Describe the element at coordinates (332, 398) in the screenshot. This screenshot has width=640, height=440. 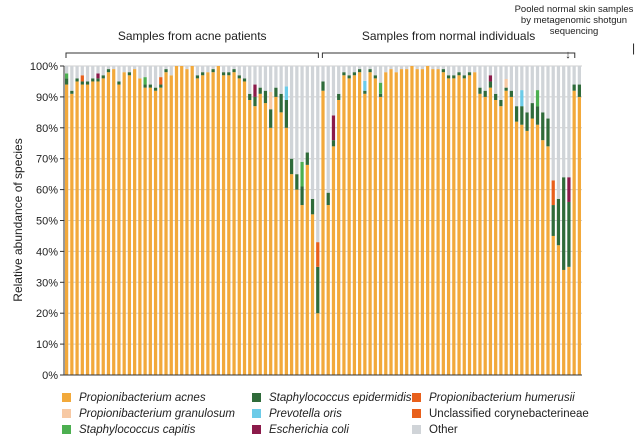
I see `legend-item-s-epidermidis: Staphylococcus epidermidis` at that location.